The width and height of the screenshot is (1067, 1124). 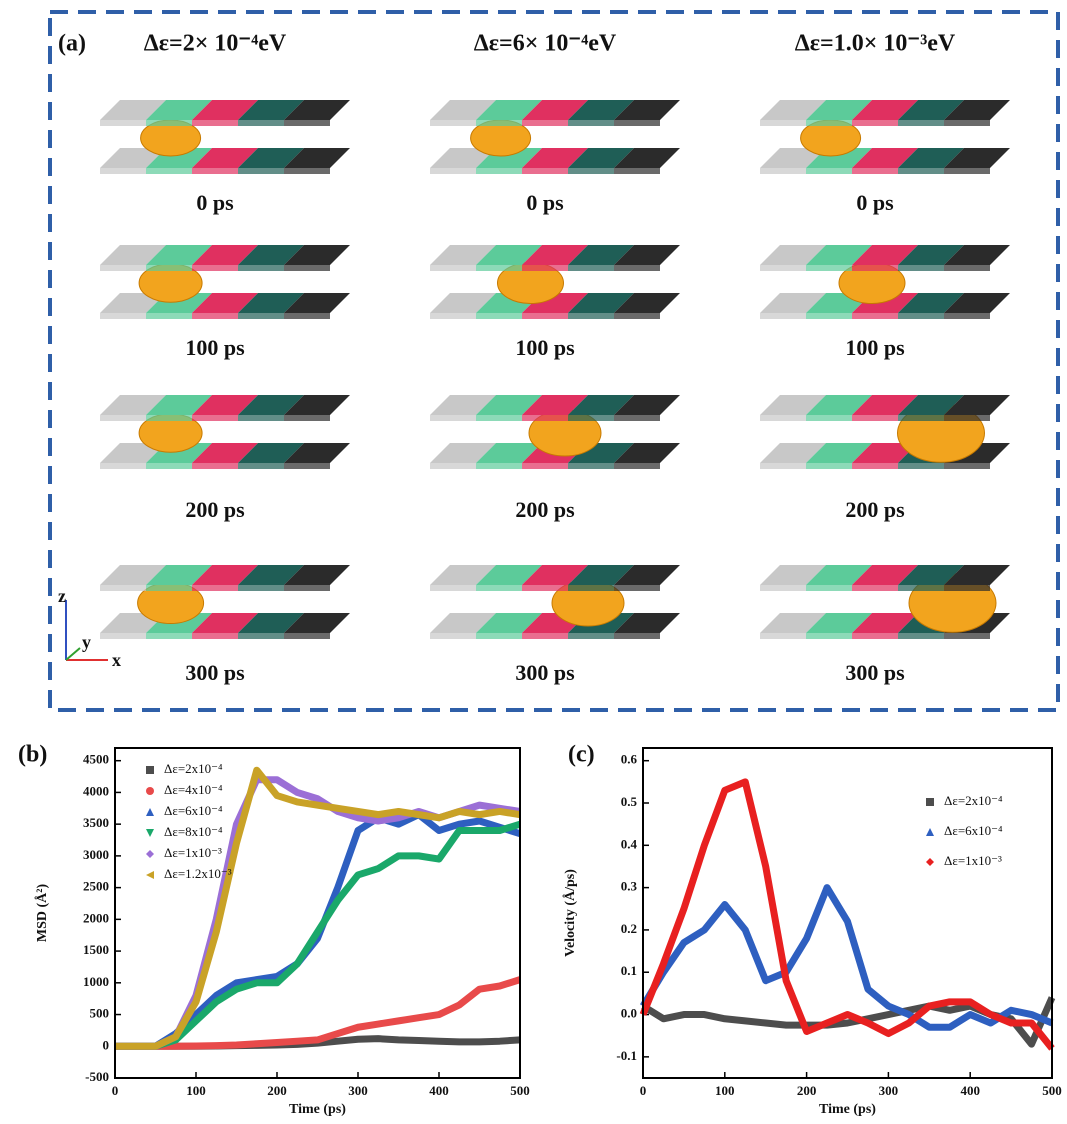 What do you see at coordinates (970, 1090) in the screenshot?
I see `x-tick-label: 400` at bounding box center [970, 1090].